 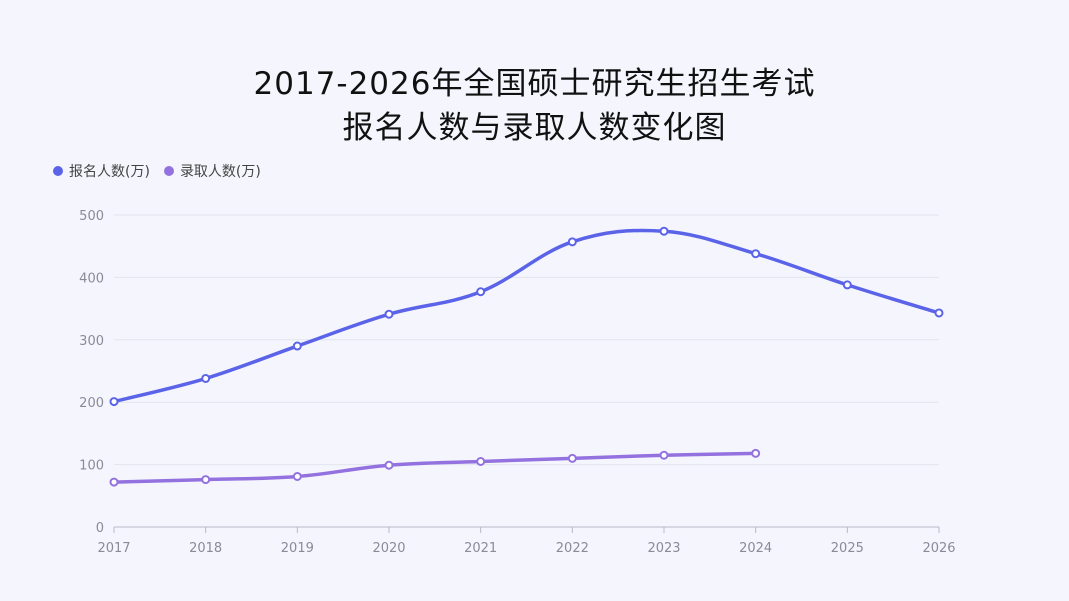 What do you see at coordinates (847, 548) in the screenshot?
I see `x-tick-label: 2025` at bounding box center [847, 548].